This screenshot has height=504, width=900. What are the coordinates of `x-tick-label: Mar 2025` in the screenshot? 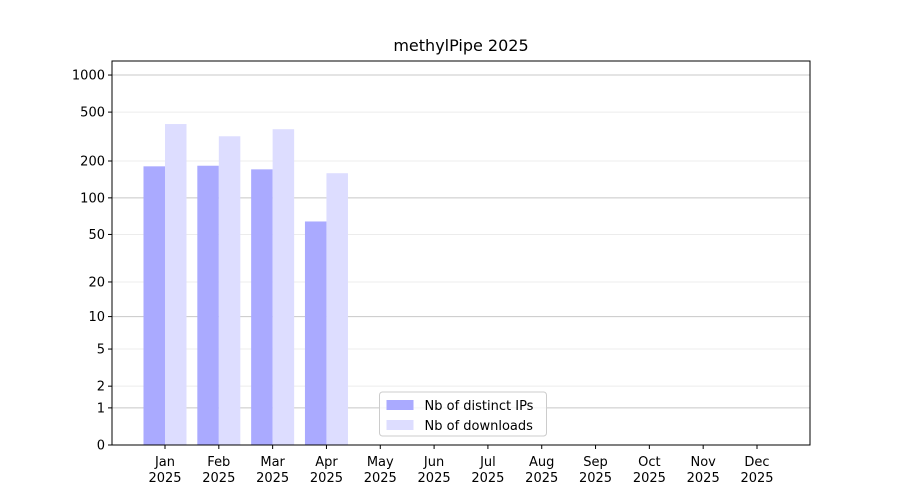 It's located at (272, 470).